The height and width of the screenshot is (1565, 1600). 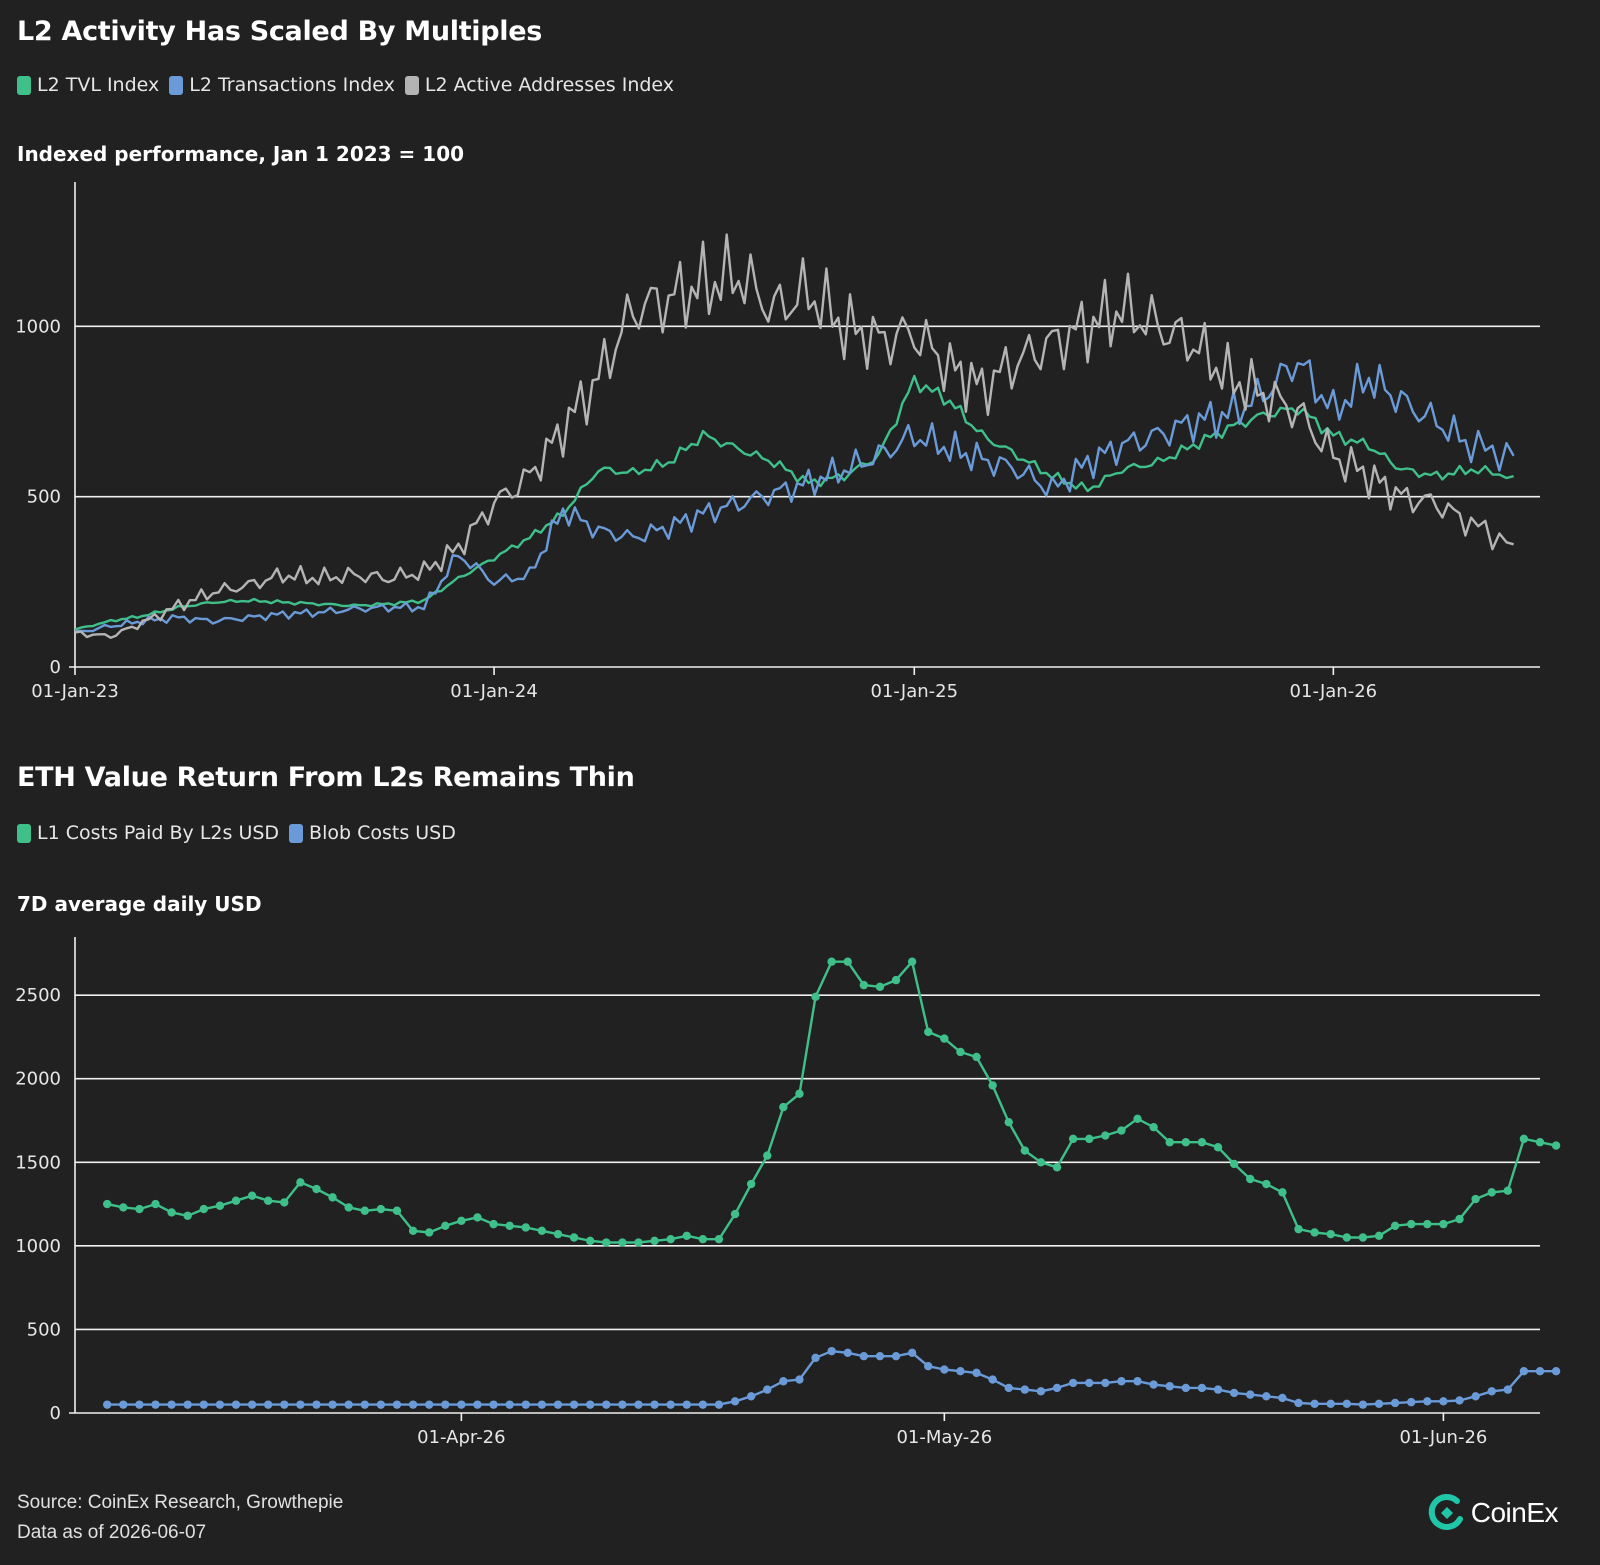 What do you see at coordinates (38, 1162) in the screenshot?
I see `y-tick-label: 1500` at bounding box center [38, 1162].